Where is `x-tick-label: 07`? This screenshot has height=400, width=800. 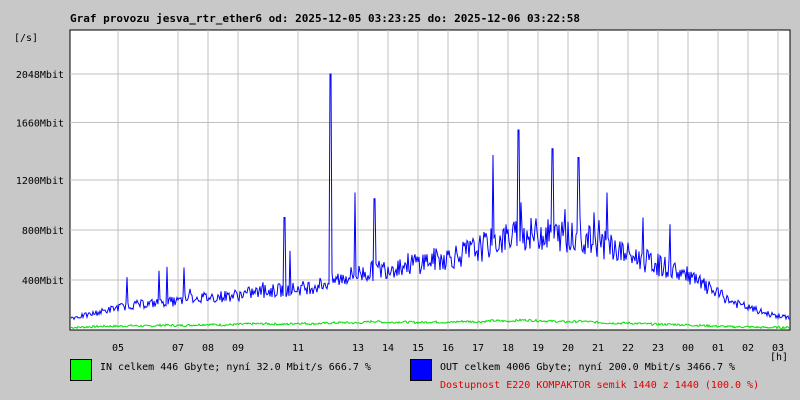
x-tick-label: 07 is located at coordinates (178, 348).